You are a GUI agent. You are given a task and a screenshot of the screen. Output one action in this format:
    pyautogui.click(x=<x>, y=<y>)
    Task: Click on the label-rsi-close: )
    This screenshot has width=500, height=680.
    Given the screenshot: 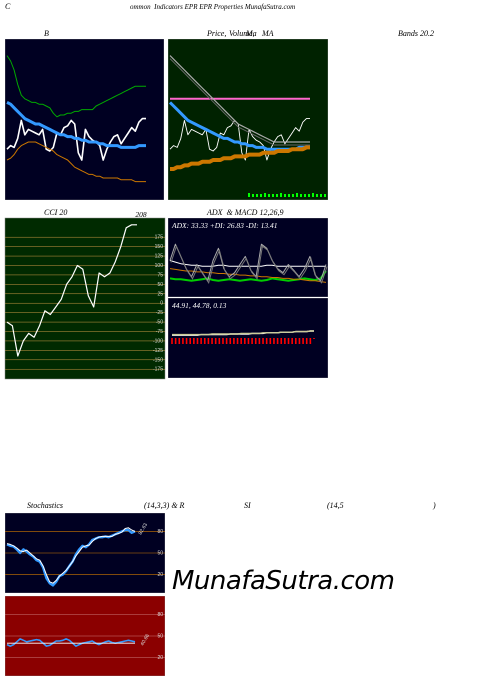 What is the action you would take?
    pyautogui.click(x=434, y=505)
    